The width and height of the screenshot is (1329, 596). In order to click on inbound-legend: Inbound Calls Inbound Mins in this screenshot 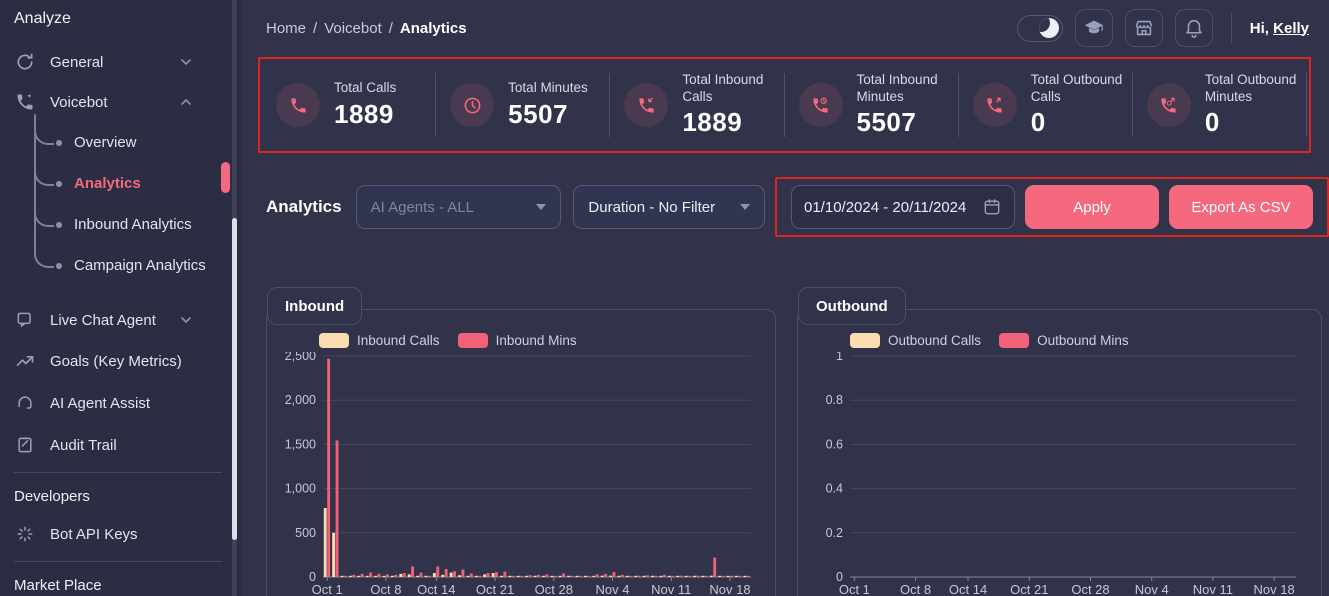, I will do `click(539, 340)`.